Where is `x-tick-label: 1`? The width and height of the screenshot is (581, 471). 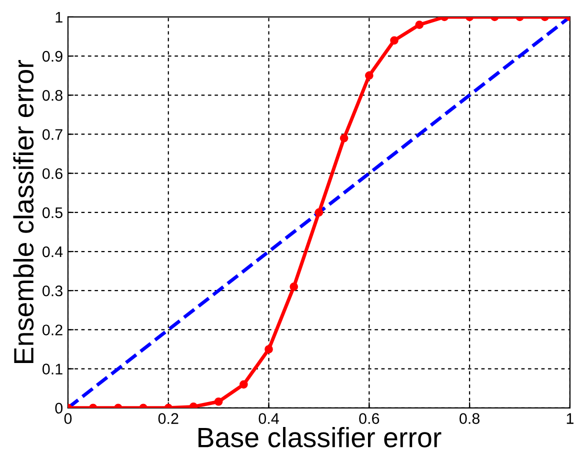 x-tick-label: 1 is located at coordinates (570, 418).